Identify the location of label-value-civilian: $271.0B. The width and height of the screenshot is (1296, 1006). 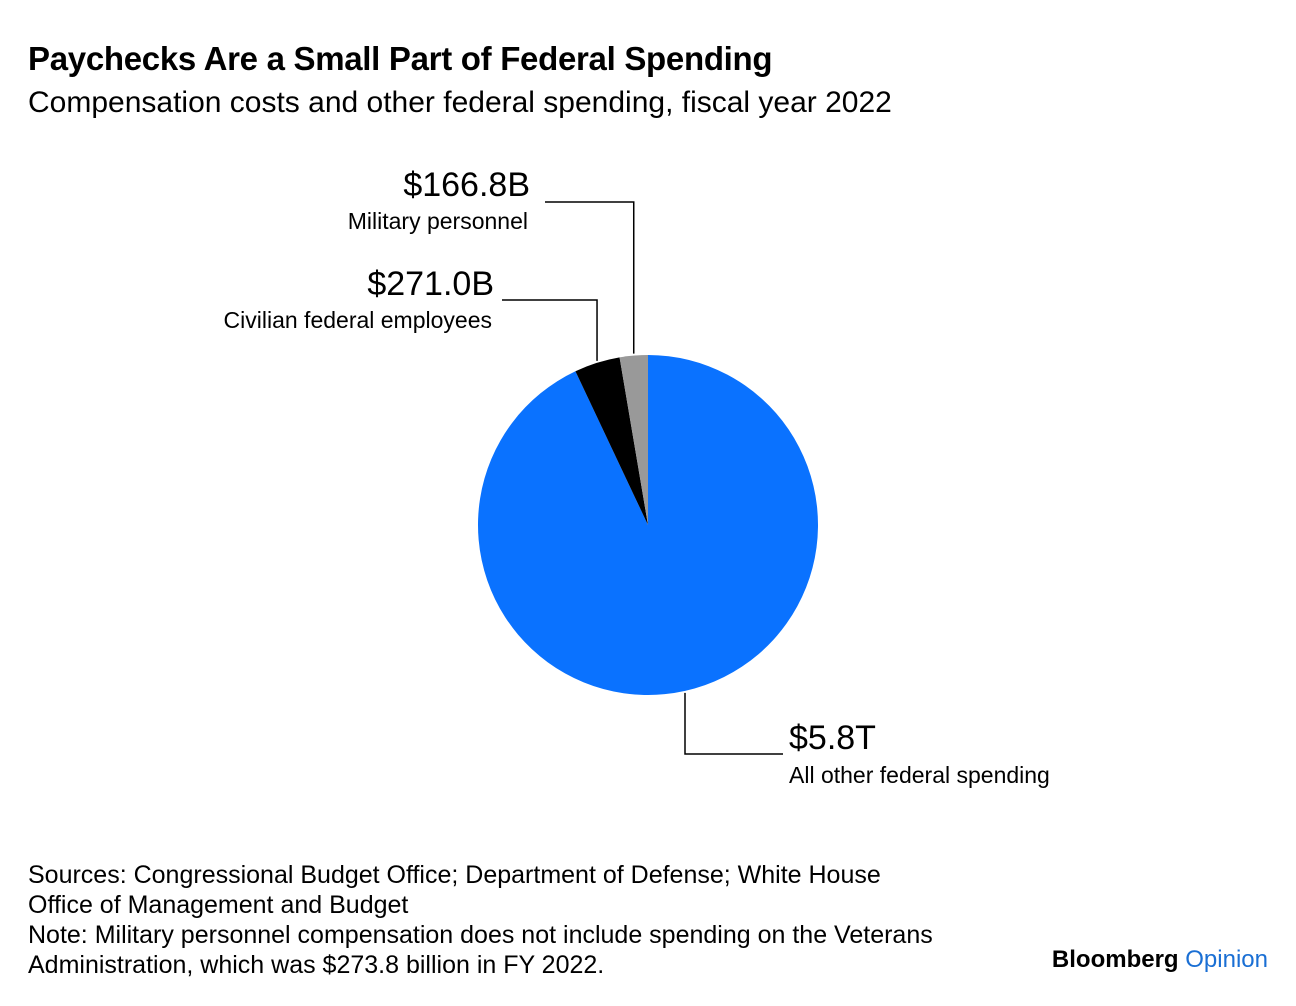
(430, 284).